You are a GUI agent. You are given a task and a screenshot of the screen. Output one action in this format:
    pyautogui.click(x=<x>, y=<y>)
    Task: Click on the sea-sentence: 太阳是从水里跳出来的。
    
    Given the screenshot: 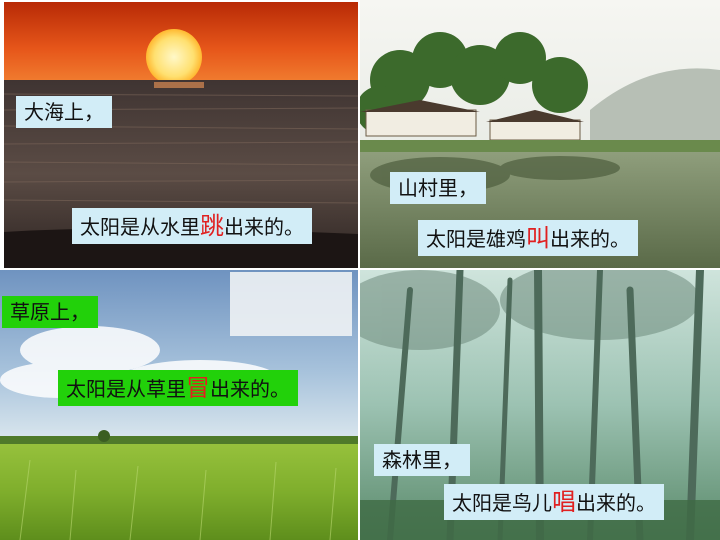 What is the action you would take?
    pyautogui.click(x=192, y=226)
    